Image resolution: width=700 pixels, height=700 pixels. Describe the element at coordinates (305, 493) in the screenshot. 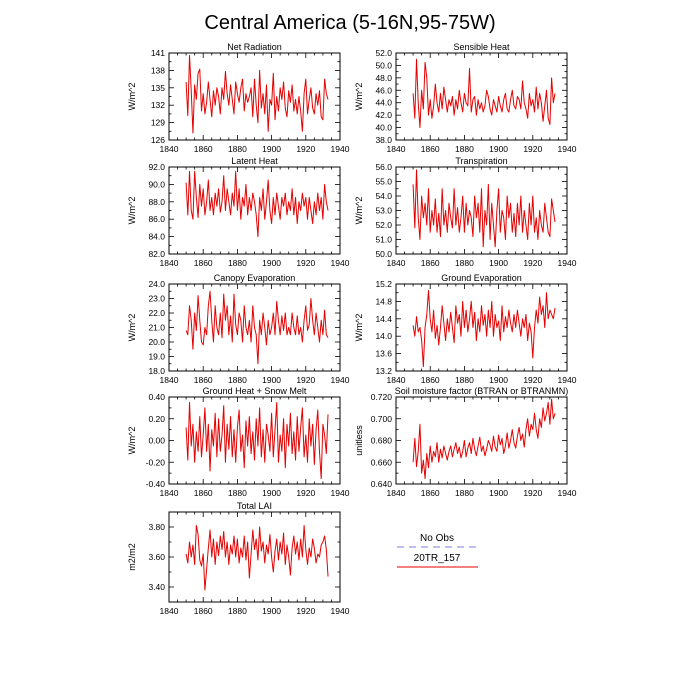

I see `chart-ground-heat-snow-melt-xtick-label-1920: 1920` at that location.